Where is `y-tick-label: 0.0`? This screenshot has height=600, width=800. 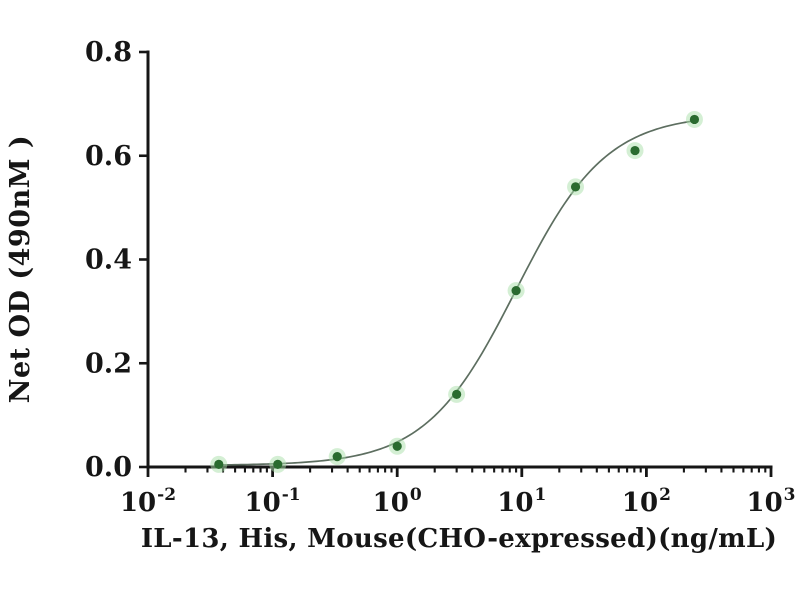
y-tick-label: 0.0 is located at coordinates (108, 467).